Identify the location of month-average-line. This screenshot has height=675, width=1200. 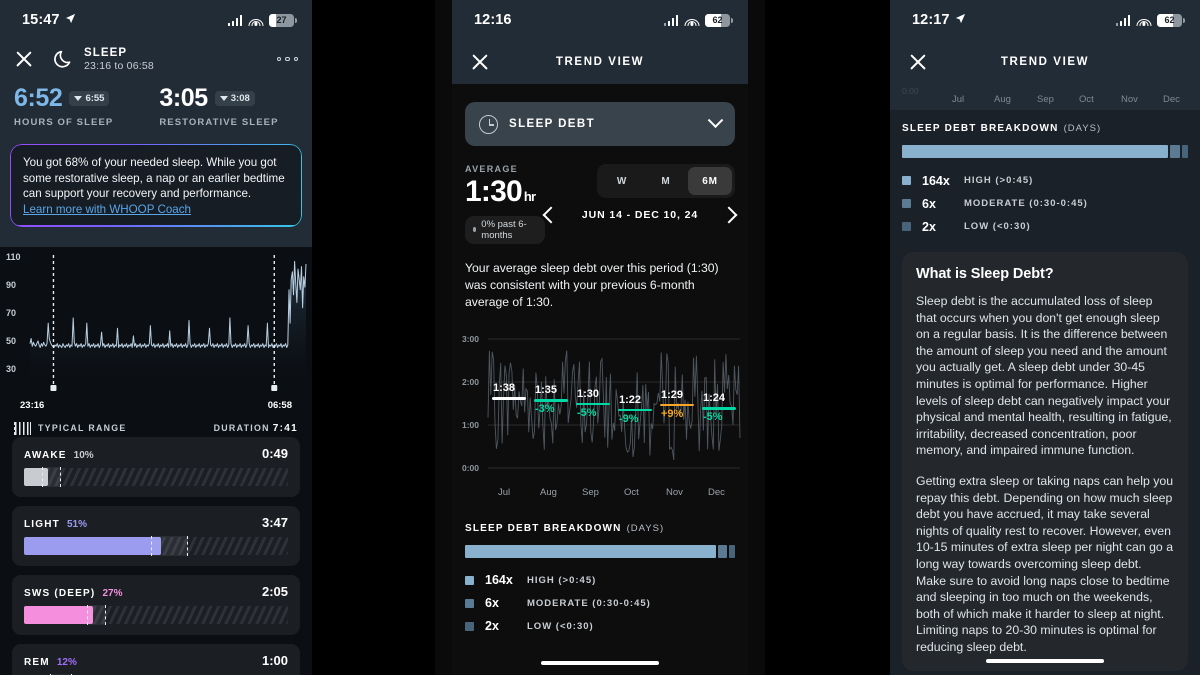
(719, 408).